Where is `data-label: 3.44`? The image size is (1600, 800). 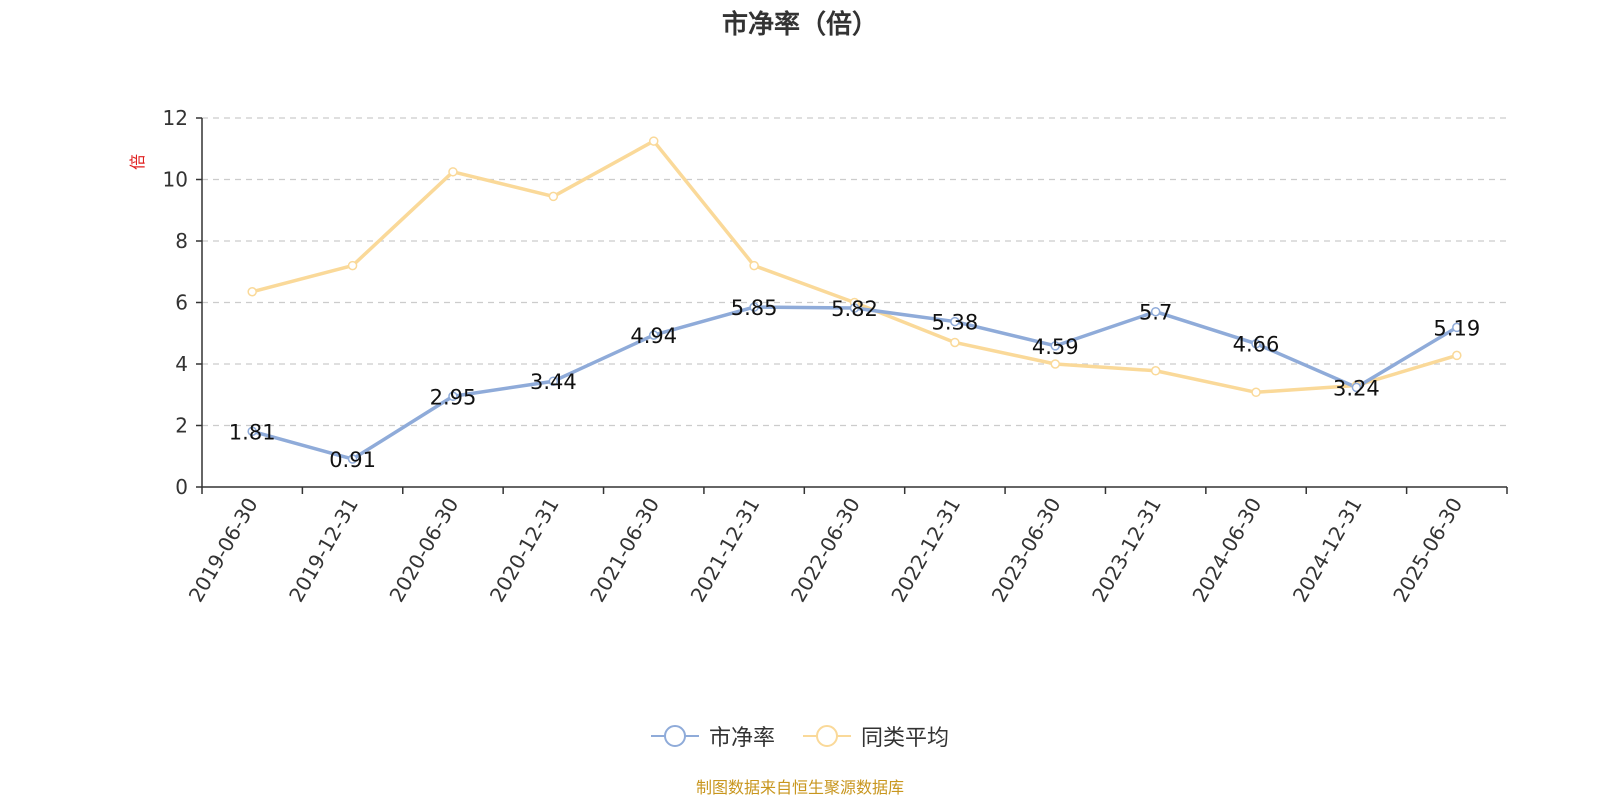 data-label: 3.44 is located at coordinates (553, 382).